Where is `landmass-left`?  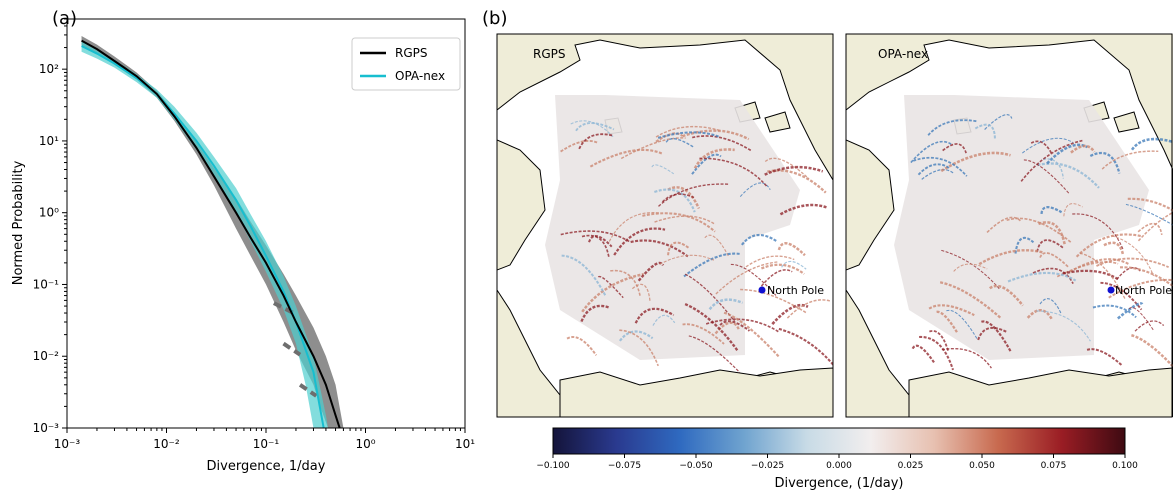 landmass-left is located at coordinates (870, 205).